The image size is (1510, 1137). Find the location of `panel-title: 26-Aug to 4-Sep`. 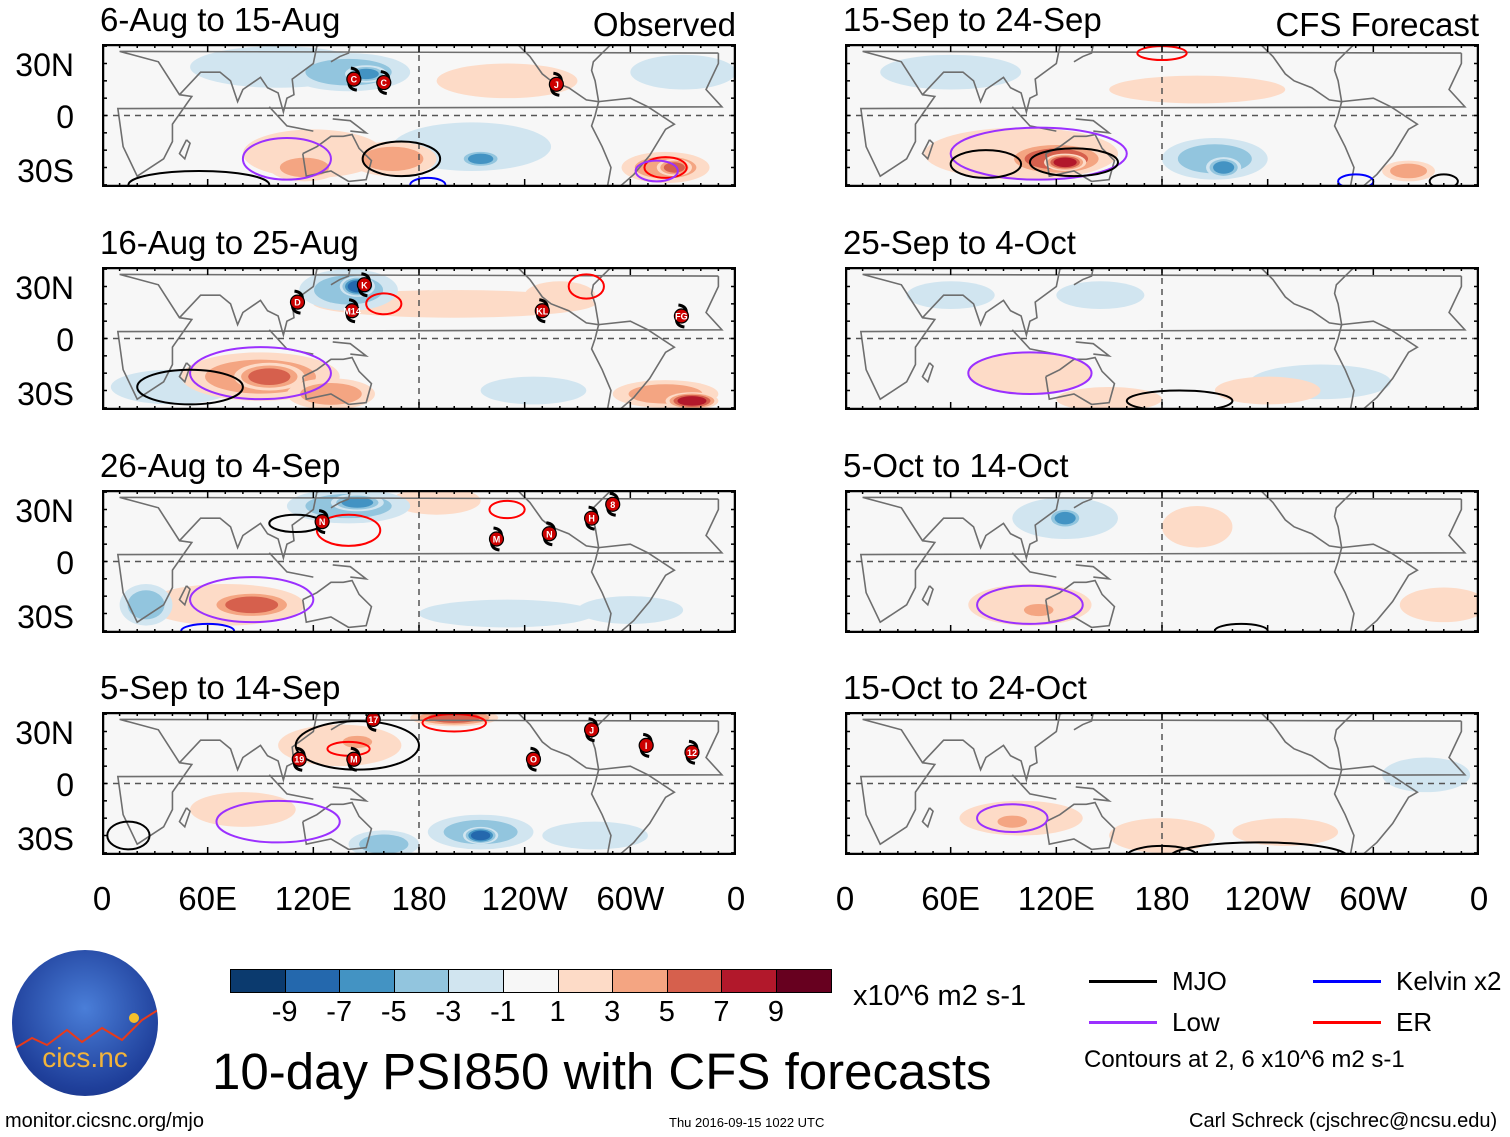

panel-title: 26-Aug to 4-Sep is located at coordinates (220, 465).